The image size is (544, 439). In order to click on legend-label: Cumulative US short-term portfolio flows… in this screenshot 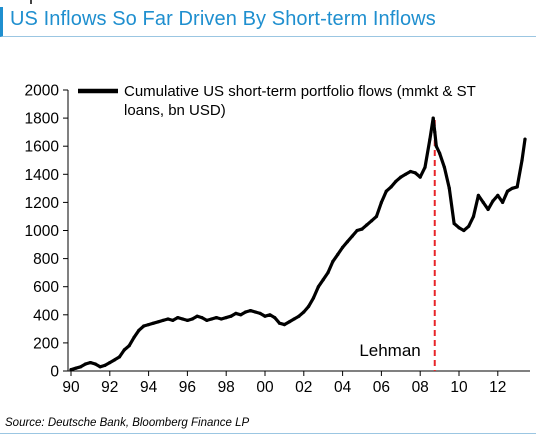, I will do `click(300, 101)`.